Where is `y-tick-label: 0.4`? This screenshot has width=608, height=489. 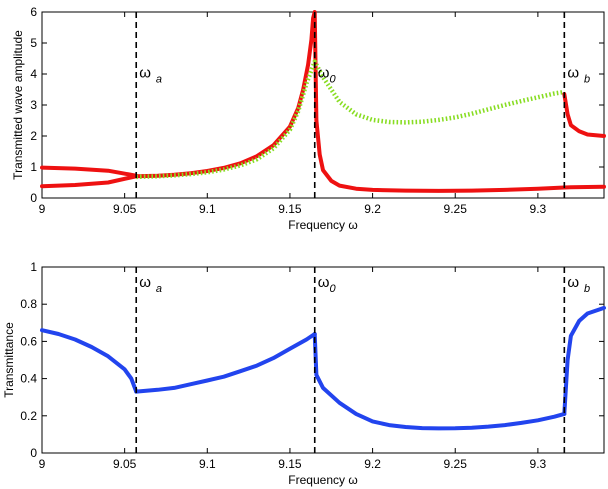
y-tick-label: 0.4 is located at coordinates (28, 379).